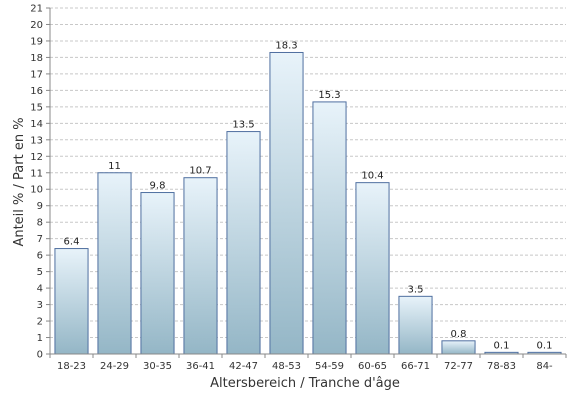 Image resolution: width=580 pixels, height=400 pixels. I want to click on x-tick-label-84-: 84-, so click(544, 366).